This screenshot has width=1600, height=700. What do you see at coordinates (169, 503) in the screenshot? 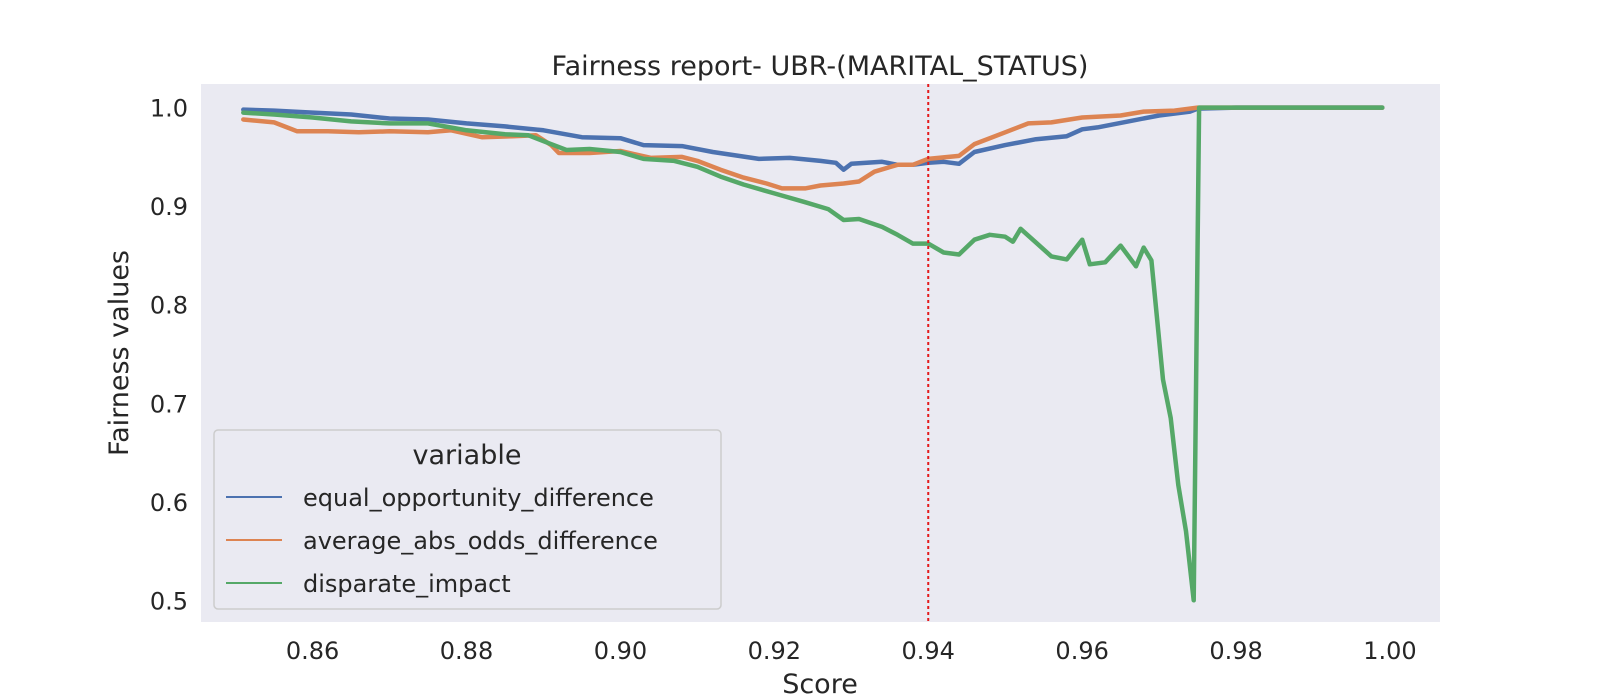
I see `y-tick-label: 0.6` at bounding box center [169, 503].